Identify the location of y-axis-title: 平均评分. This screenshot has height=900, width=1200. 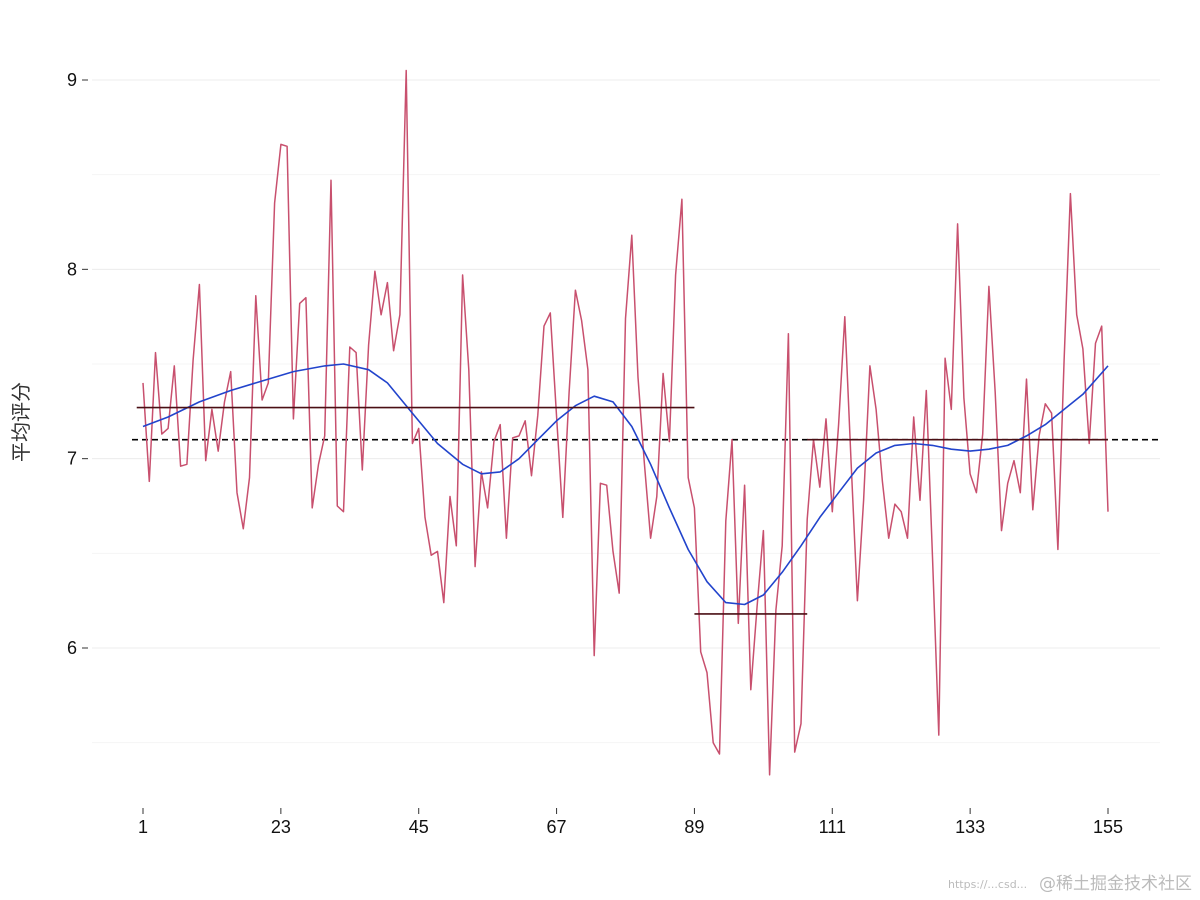
(21, 422).